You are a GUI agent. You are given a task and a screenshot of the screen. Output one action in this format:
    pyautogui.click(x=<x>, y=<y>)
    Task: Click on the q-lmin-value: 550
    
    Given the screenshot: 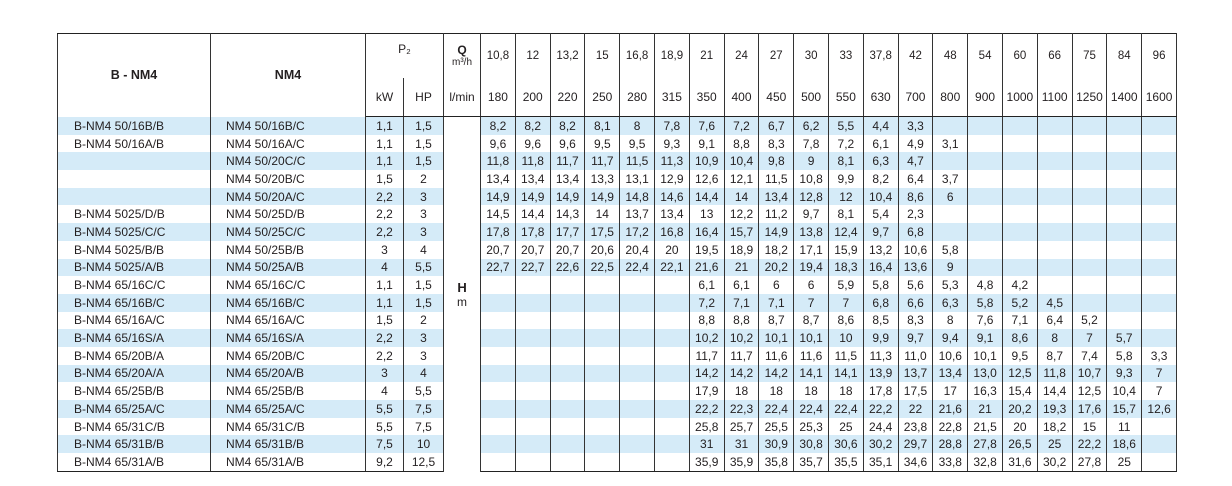 What is the action you would take?
    pyautogui.click(x=845, y=97)
    